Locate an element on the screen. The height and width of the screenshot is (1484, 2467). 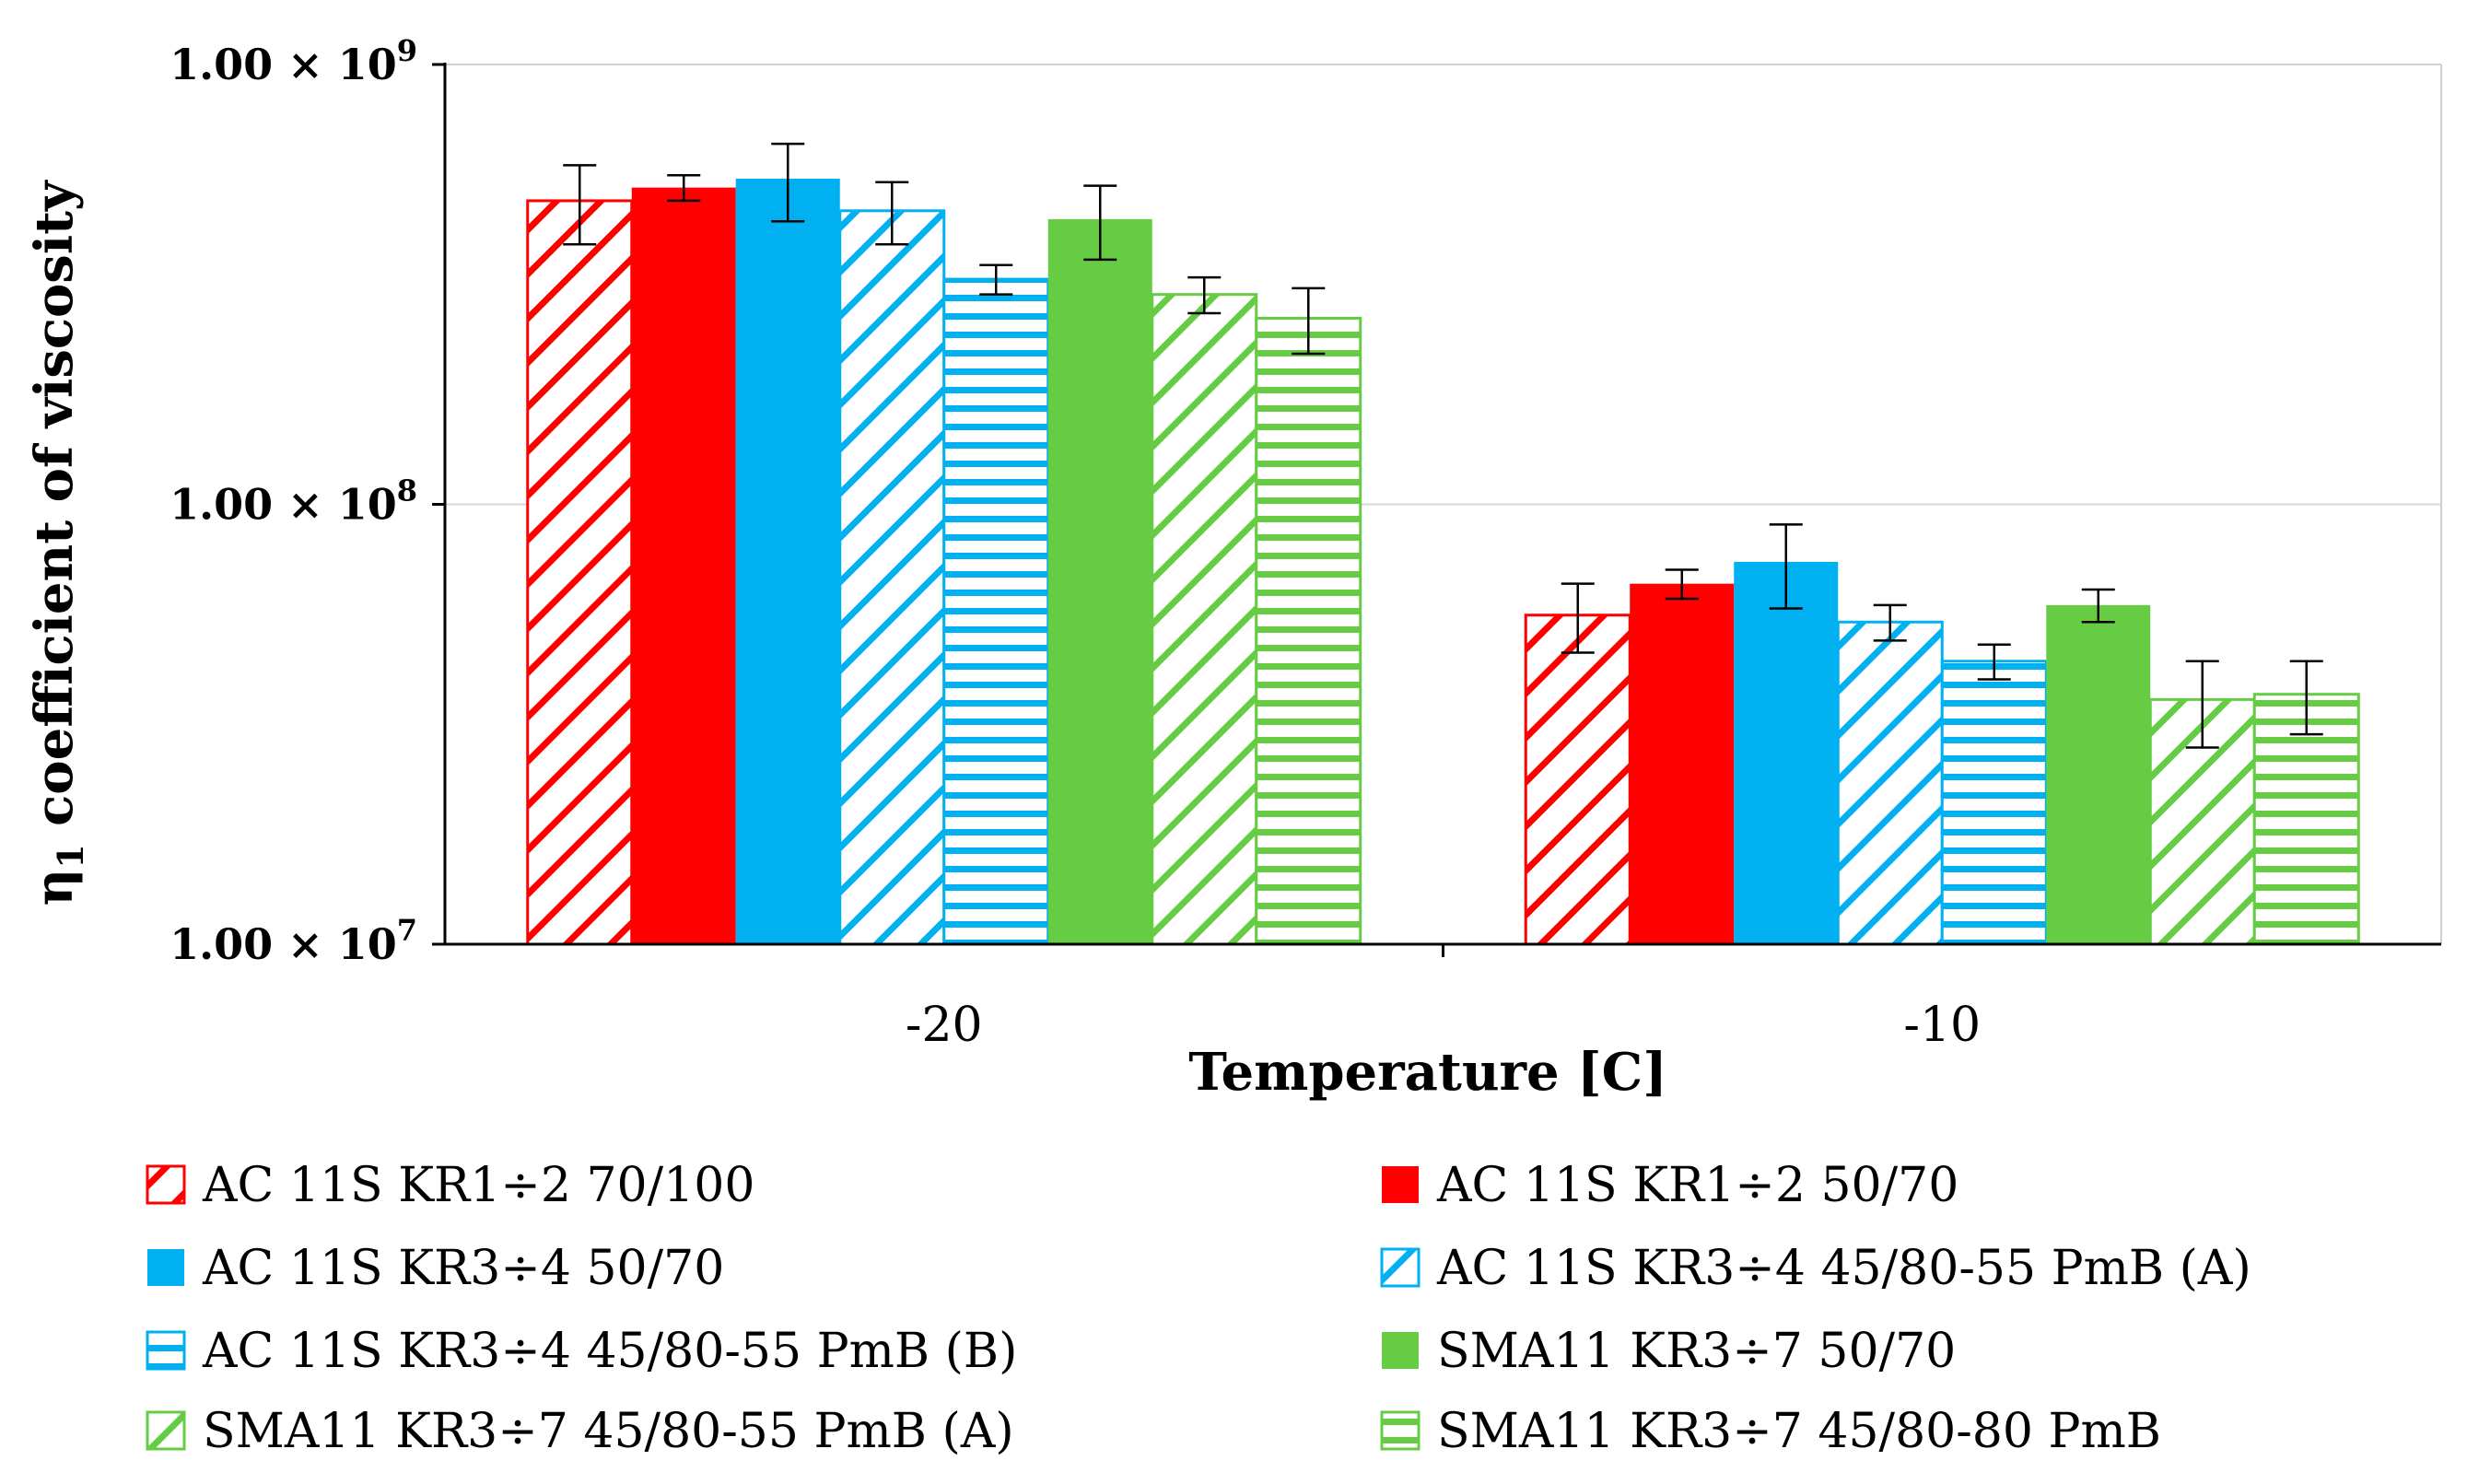
legend-label: AC 11S KR1÷2 50/70 is located at coordinates (1697, 1185).